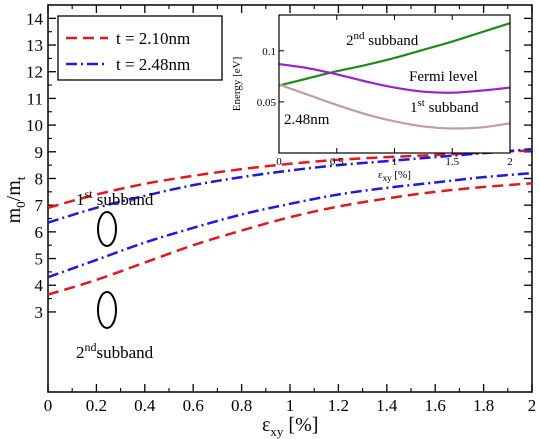  What do you see at coordinates (39, 259) in the screenshot?
I see `main-y-tick-label: 5` at bounding box center [39, 259].